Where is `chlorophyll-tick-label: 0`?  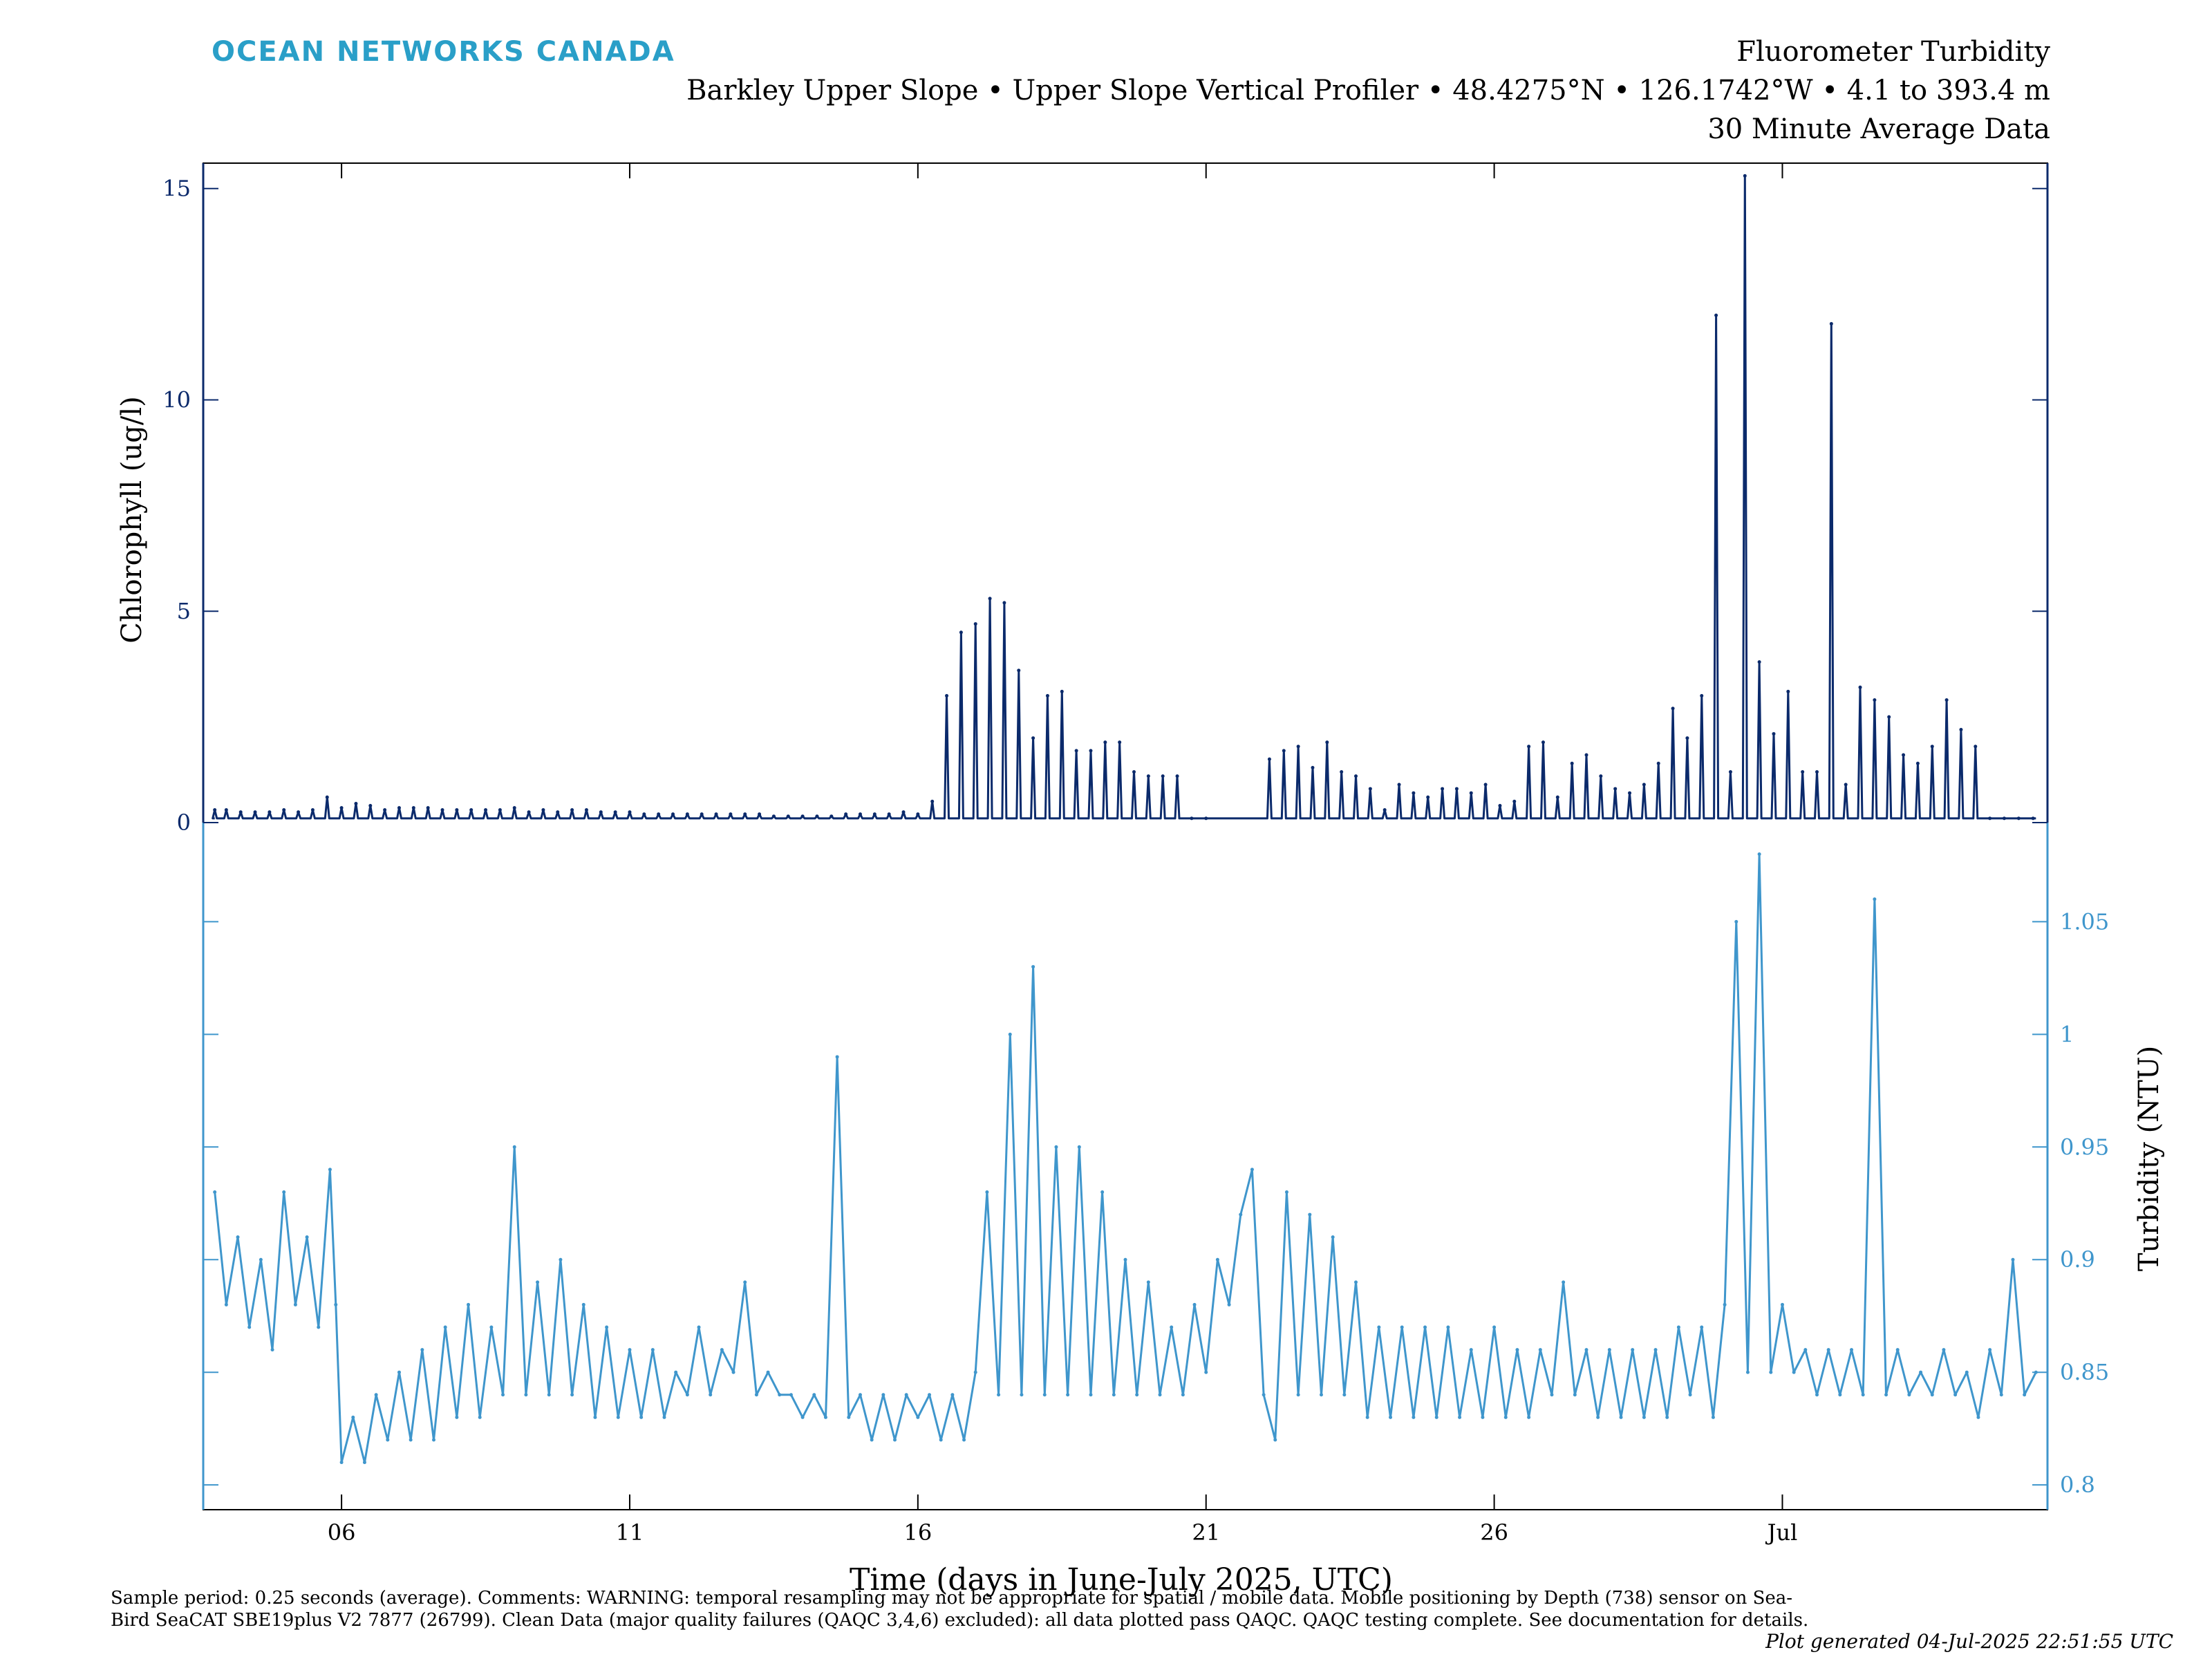 chlorophyll-tick-label: 0 is located at coordinates (184, 822).